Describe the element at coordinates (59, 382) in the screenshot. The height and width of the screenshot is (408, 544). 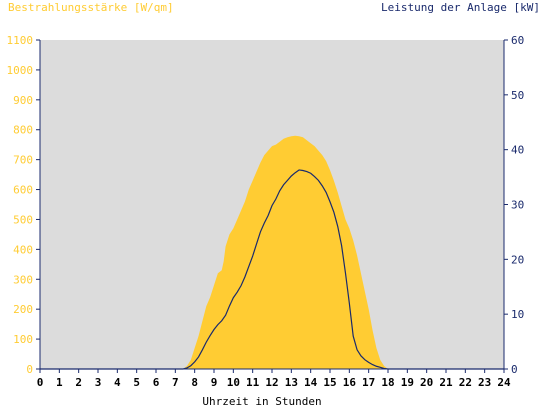
I see `x-tick-label: 1` at that location.